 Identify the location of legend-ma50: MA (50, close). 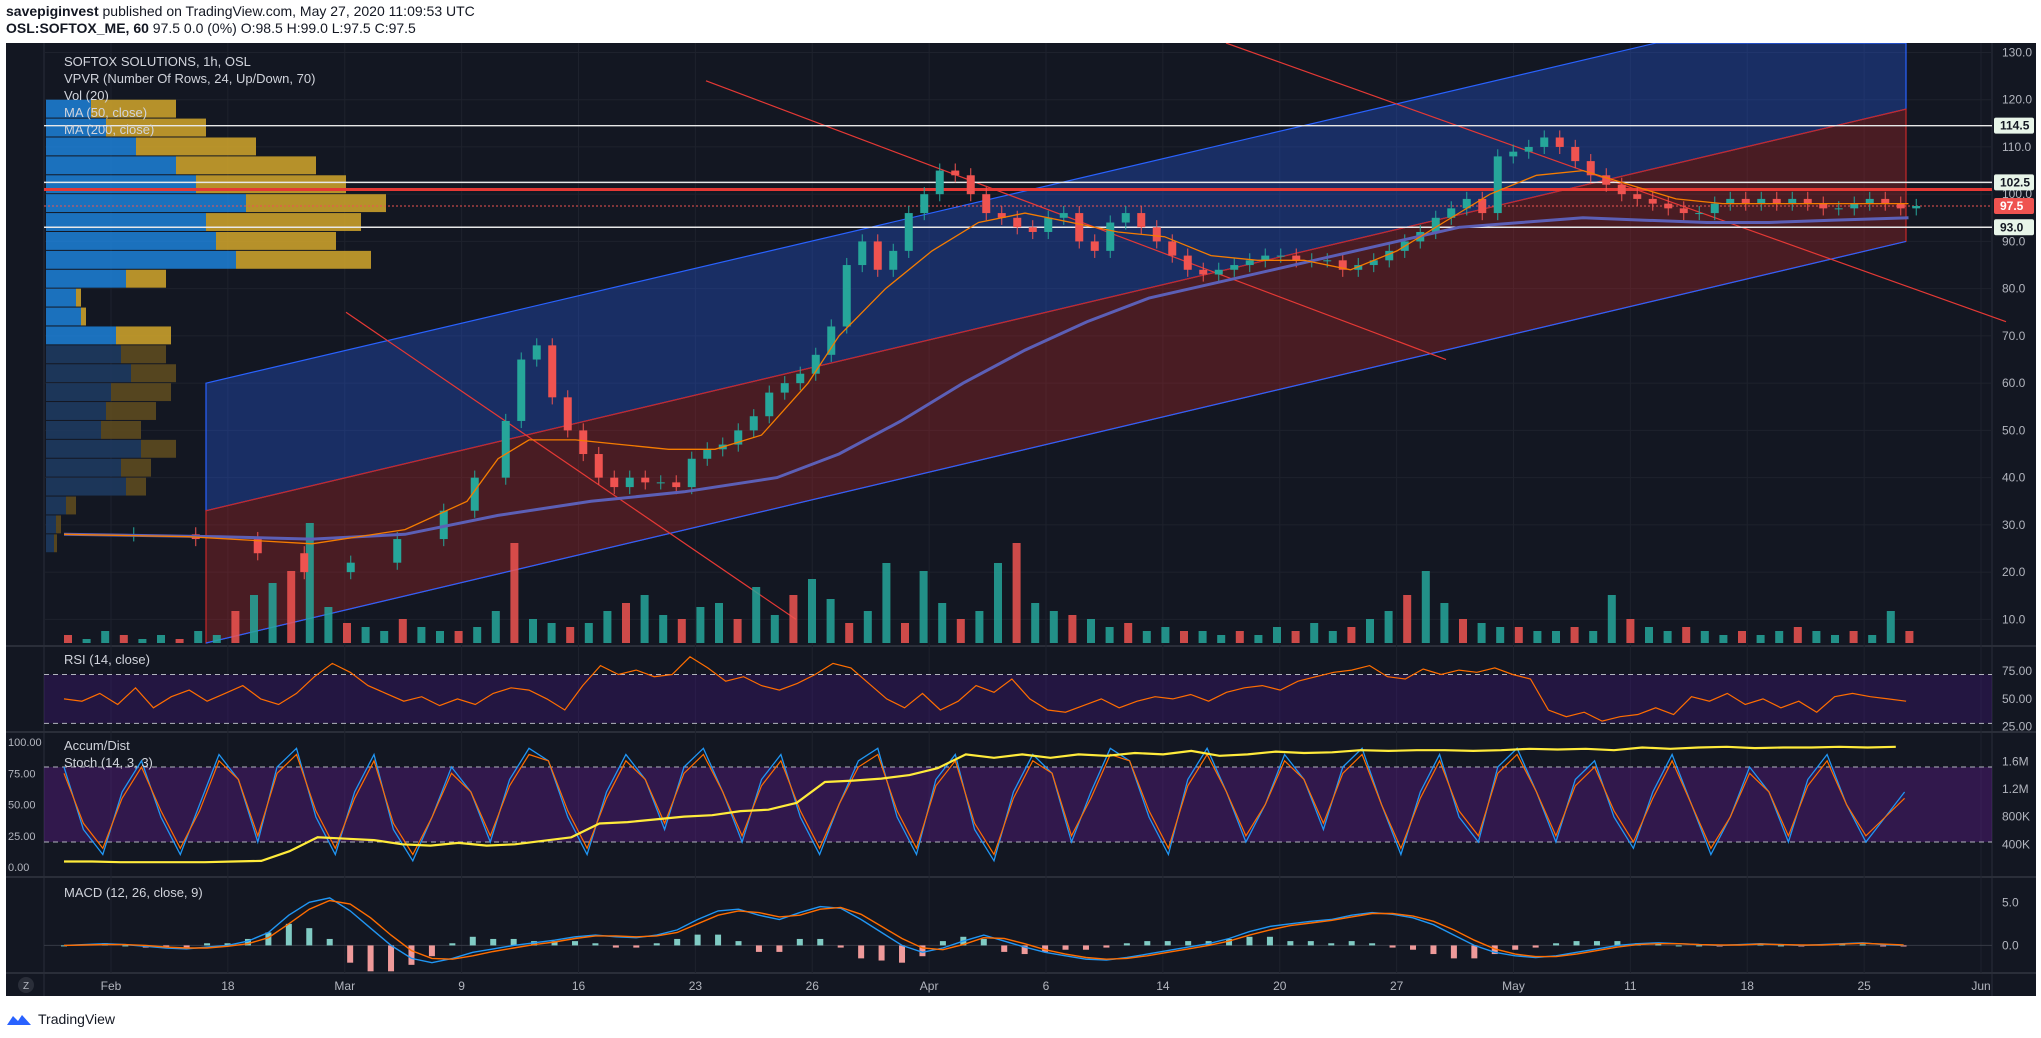
(106, 112).